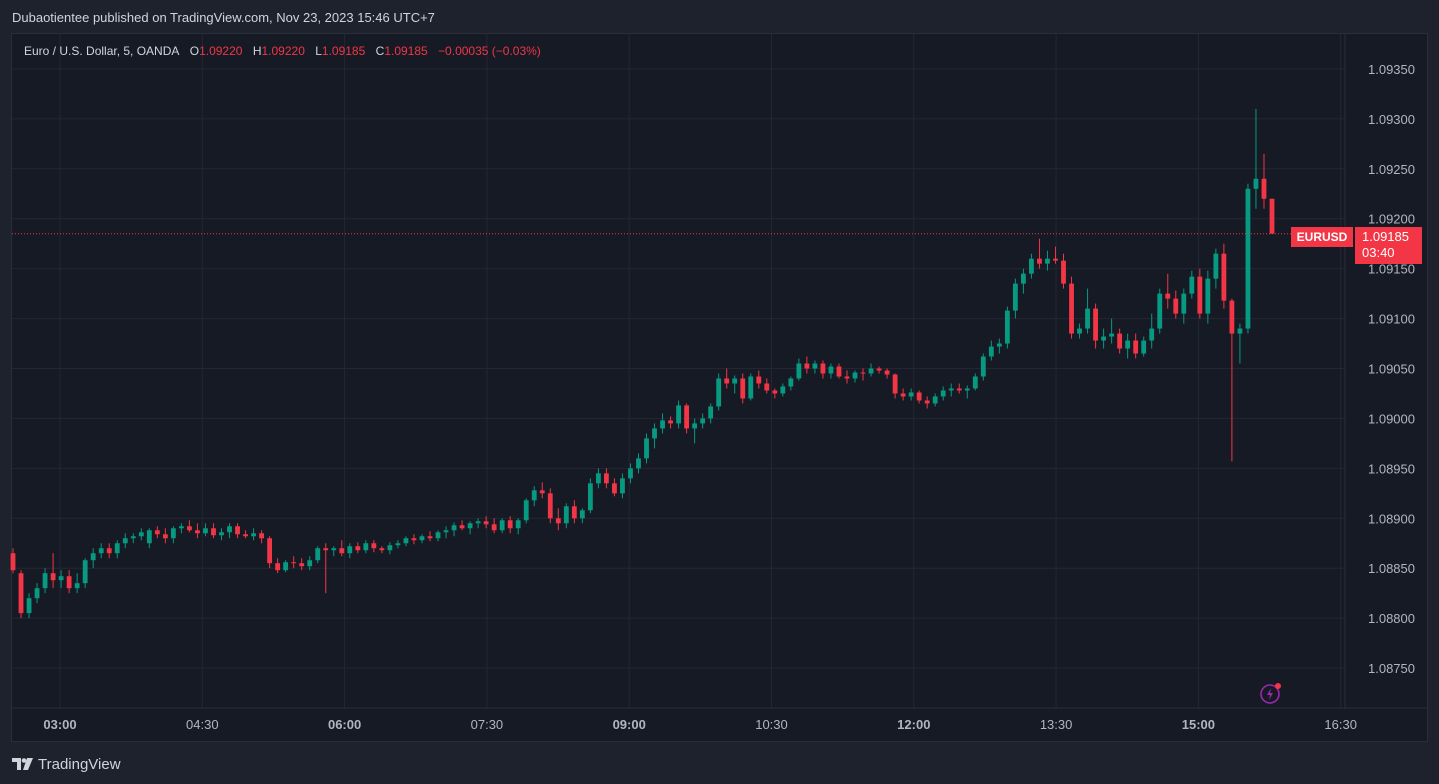 The width and height of the screenshot is (1439, 784). What do you see at coordinates (489, 51) in the screenshot?
I see `legend-change: −0.00035 (−0.03%)` at bounding box center [489, 51].